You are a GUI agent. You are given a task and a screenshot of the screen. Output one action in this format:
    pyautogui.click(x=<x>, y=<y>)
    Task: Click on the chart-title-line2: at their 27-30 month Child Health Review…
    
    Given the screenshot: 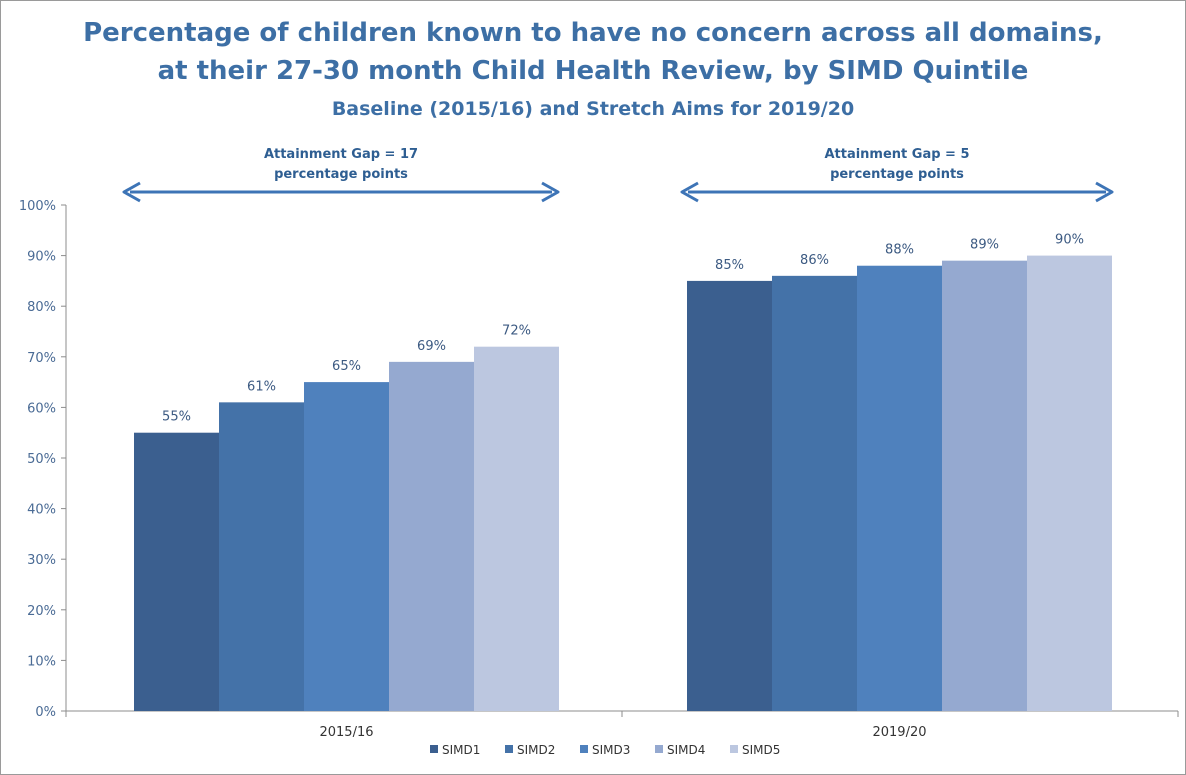 What is the action you would take?
    pyautogui.click(x=593, y=71)
    